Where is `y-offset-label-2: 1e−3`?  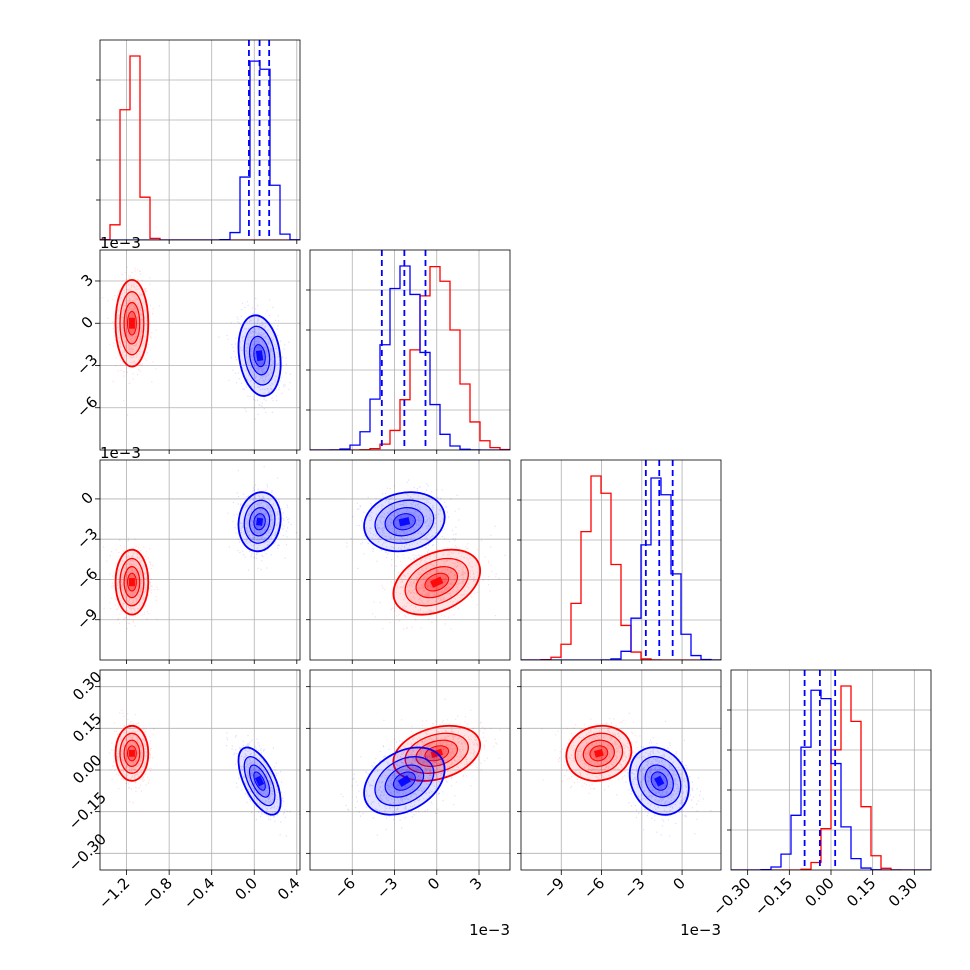 y-offset-label-2: 1e−3 is located at coordinates (120, 453).